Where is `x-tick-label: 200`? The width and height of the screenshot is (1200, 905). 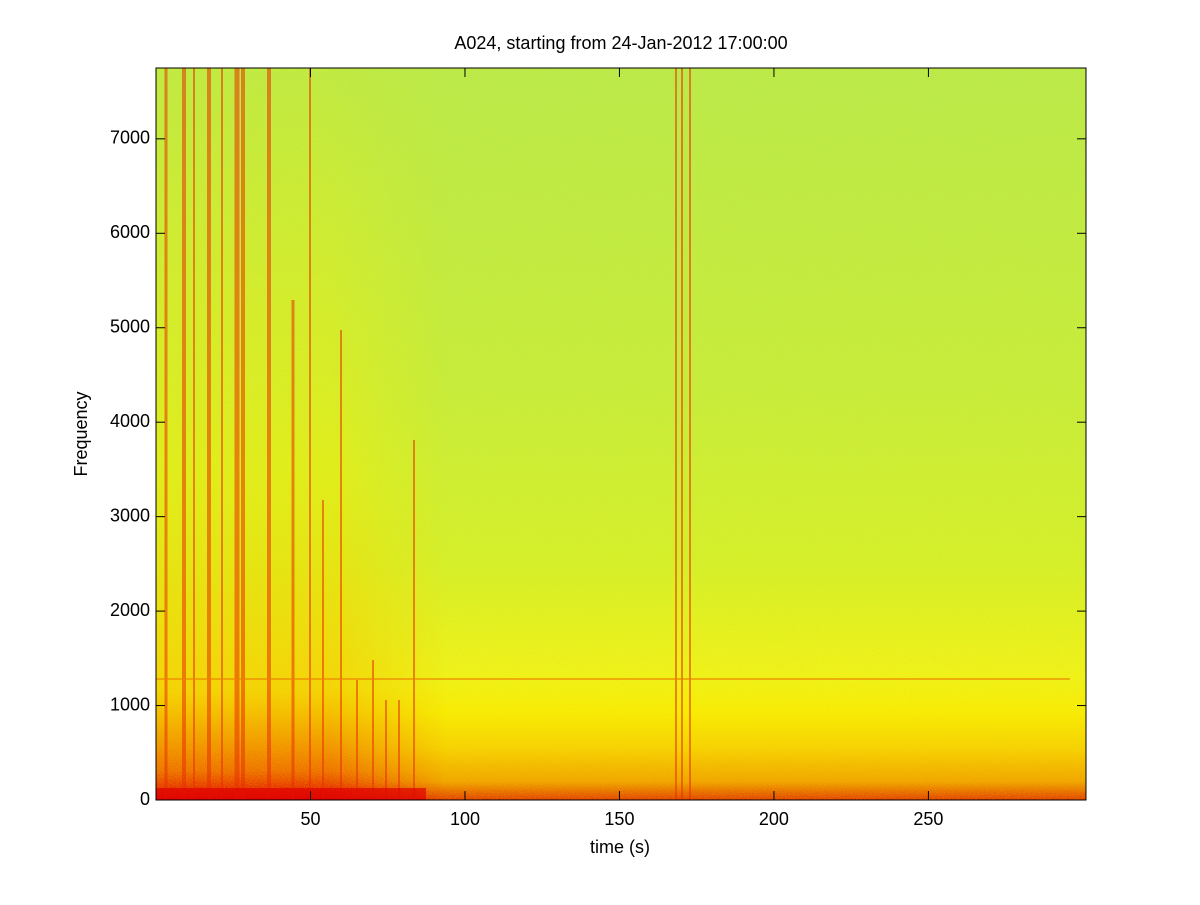
x-tick-label: 200 is located at coordinates (774, 819).